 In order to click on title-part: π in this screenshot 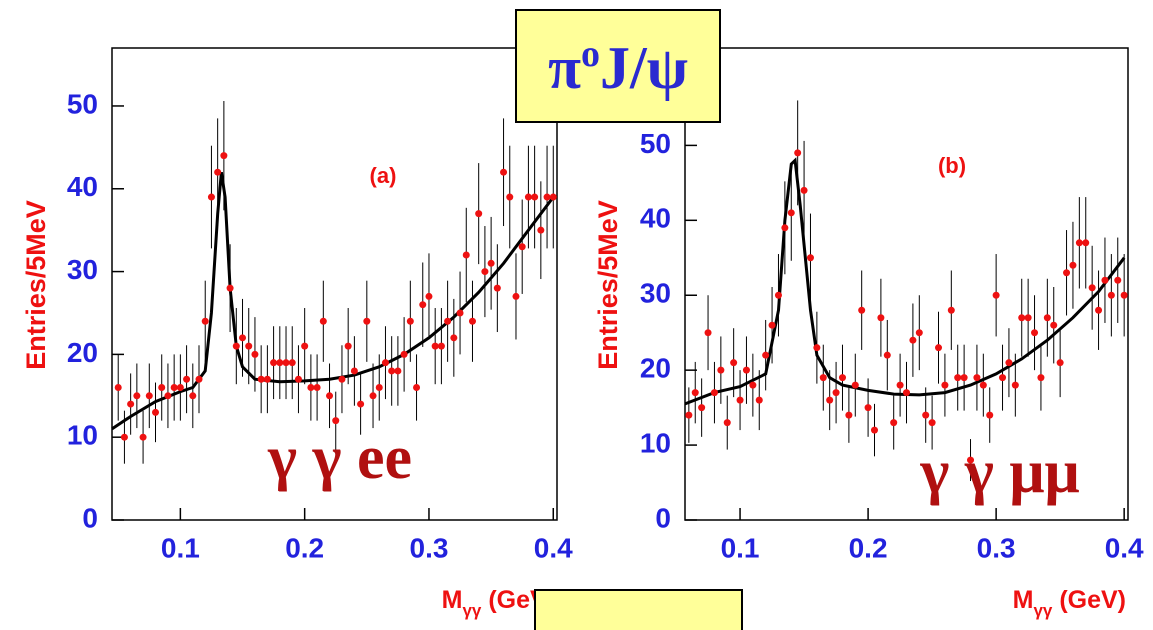, I will do `click(564, 68)`.